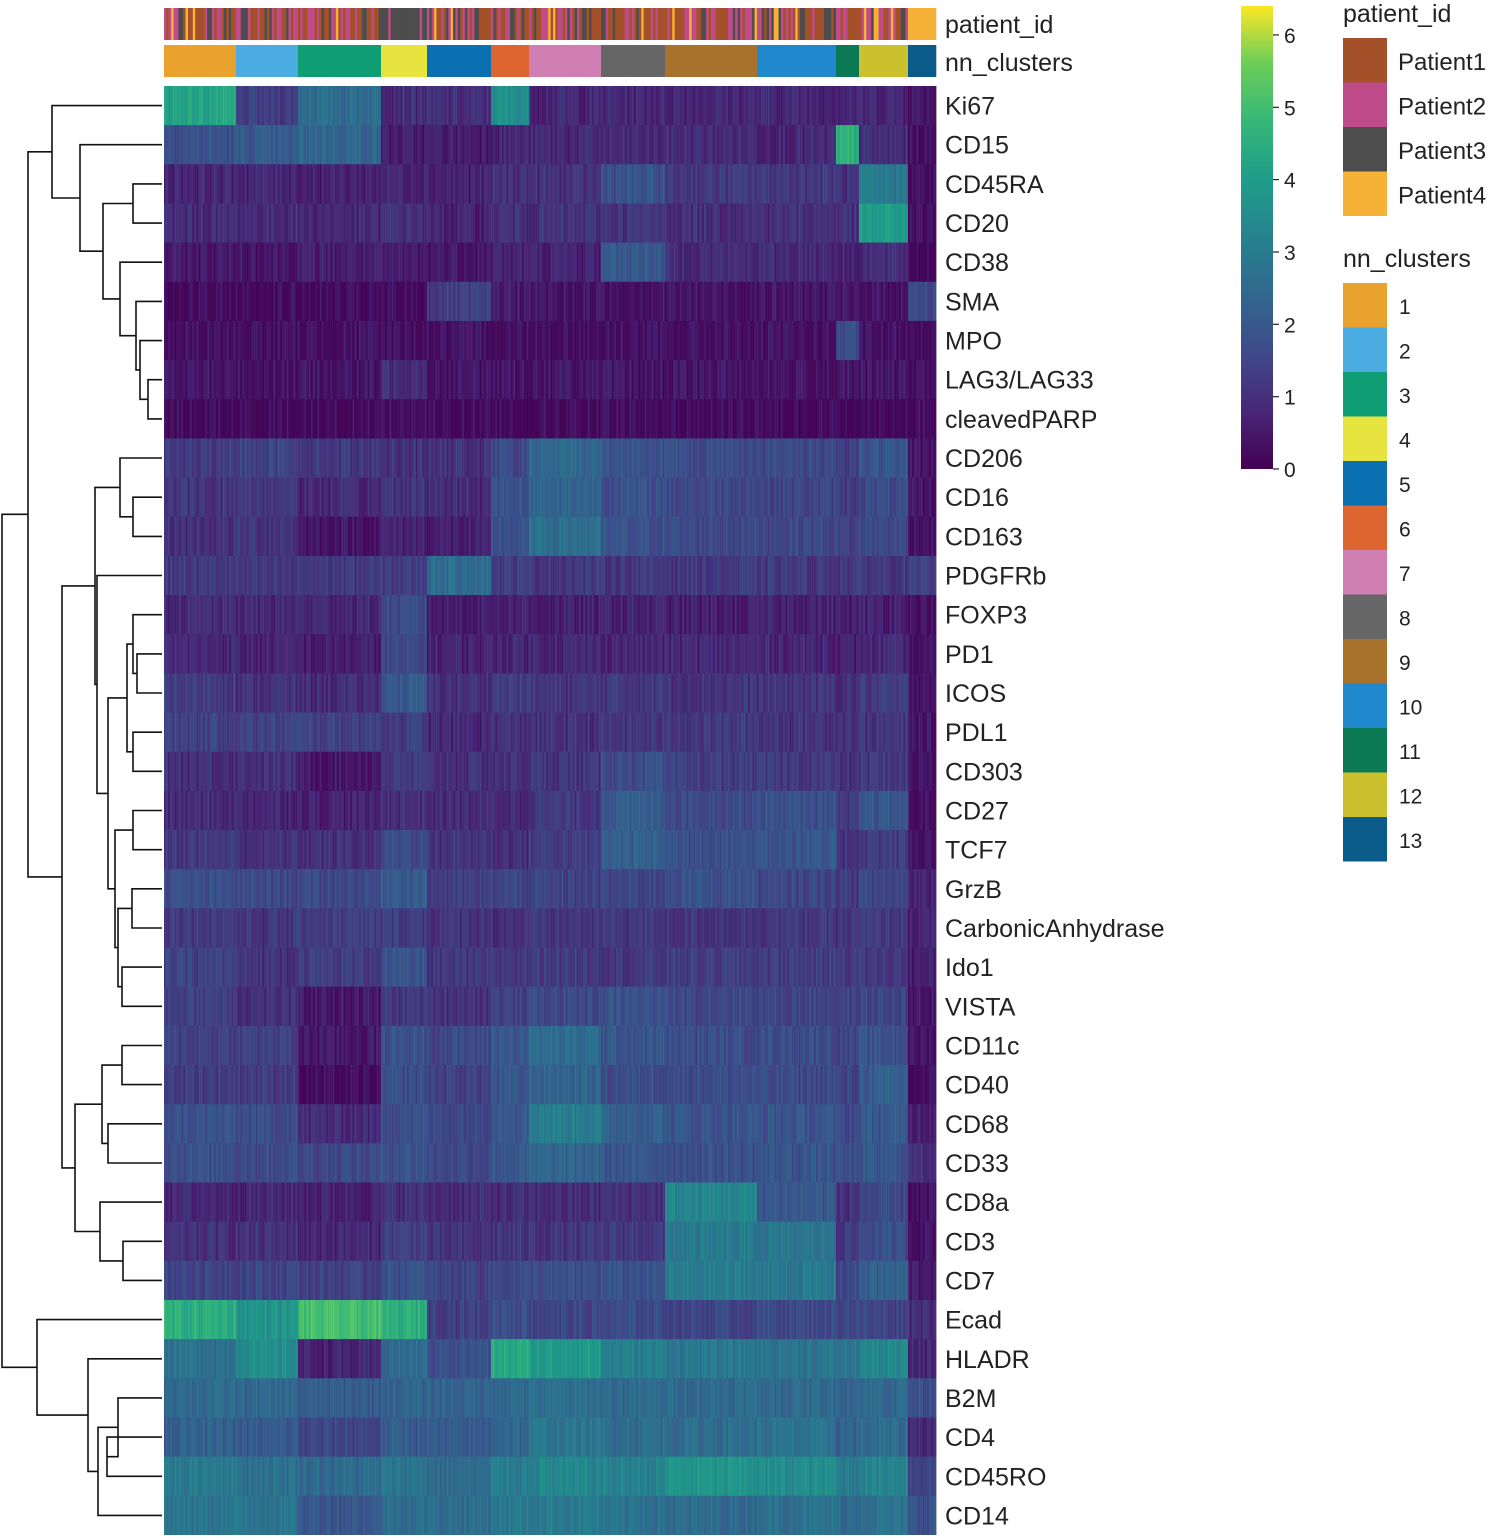 This screenshot has width=1502, height=1540. Describe the element at coordinates (550, 24) in the screenshot. I see `patient-id-annotation-row` at that location.